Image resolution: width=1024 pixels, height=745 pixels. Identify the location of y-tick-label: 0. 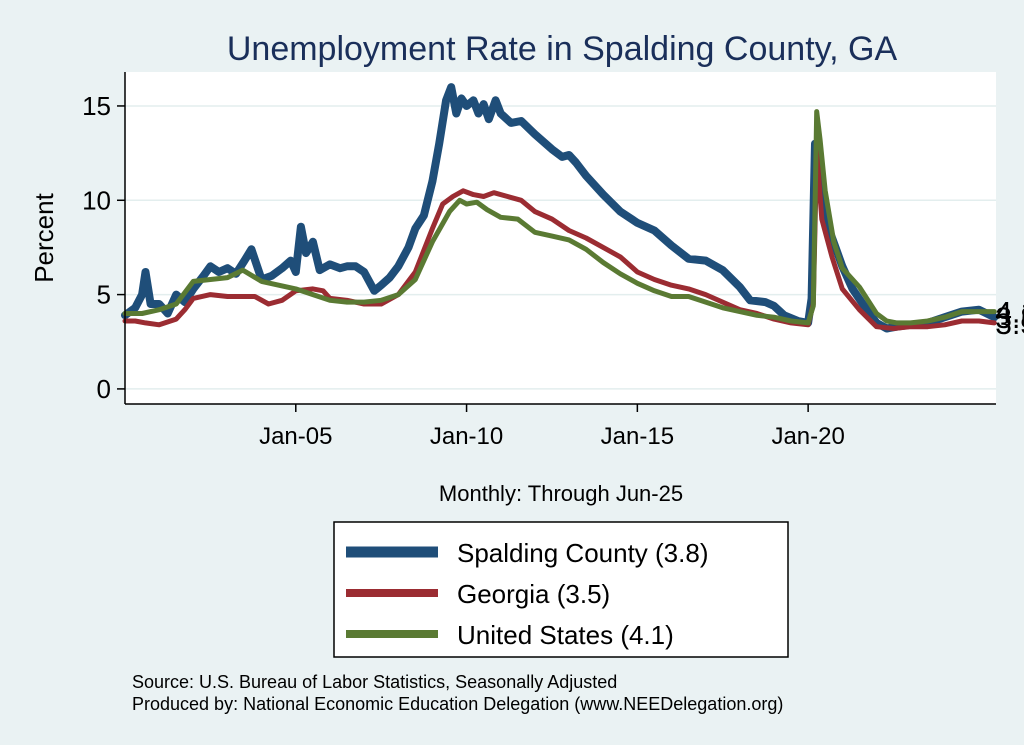
(104, 389).